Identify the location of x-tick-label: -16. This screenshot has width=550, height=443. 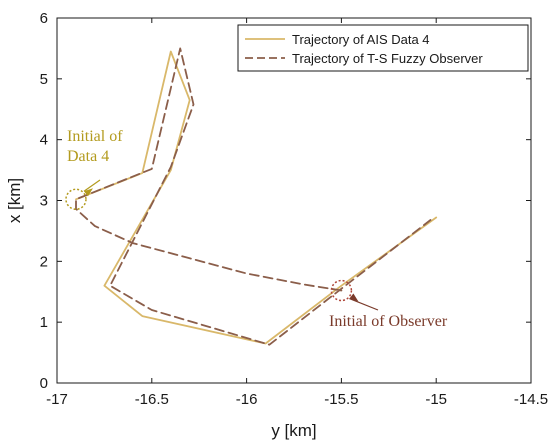
(247, 399).